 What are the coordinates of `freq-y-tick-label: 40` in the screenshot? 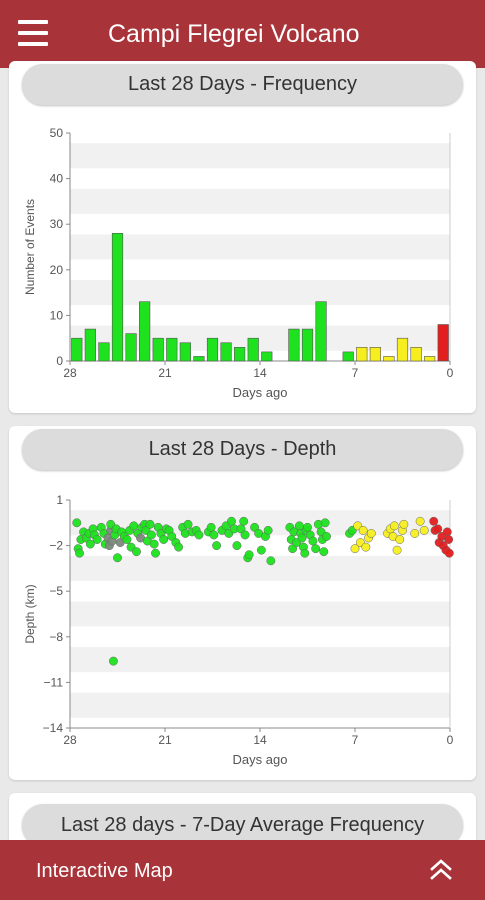 It's located at (57, 179).